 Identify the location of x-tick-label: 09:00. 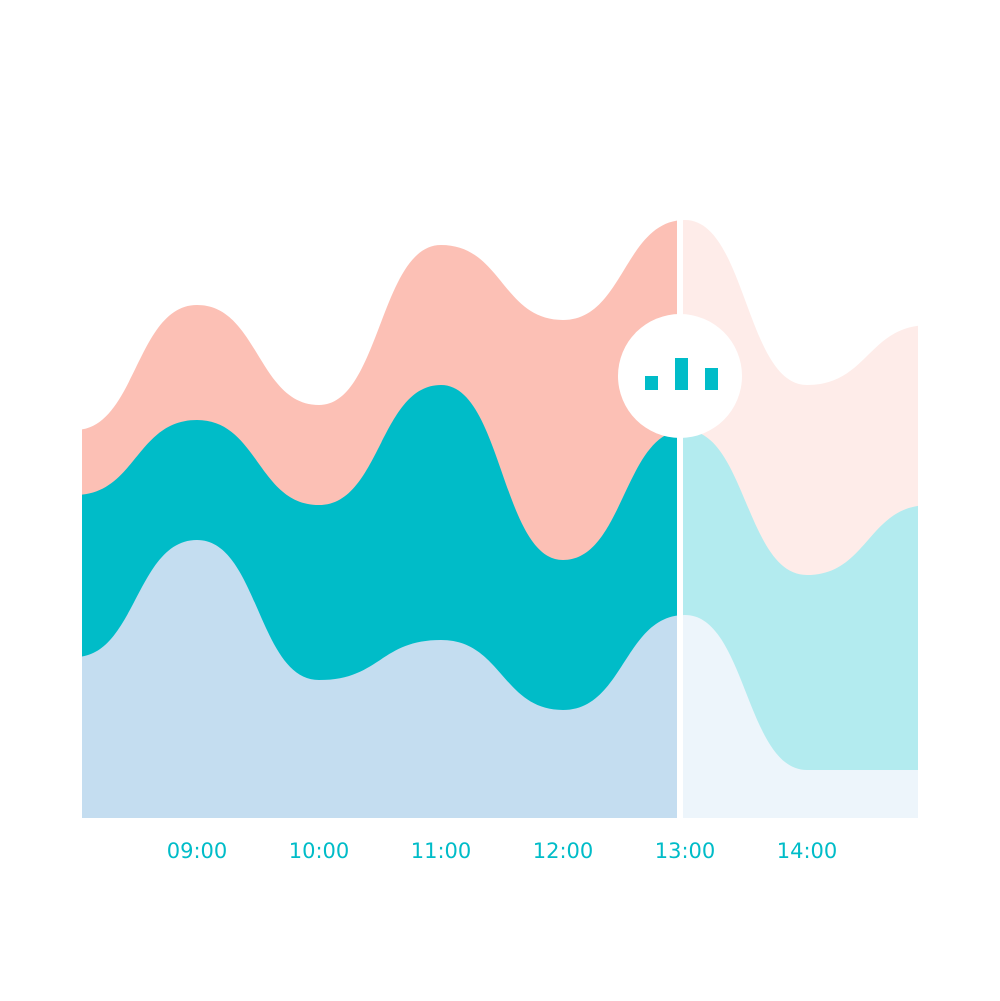
(197, 851).